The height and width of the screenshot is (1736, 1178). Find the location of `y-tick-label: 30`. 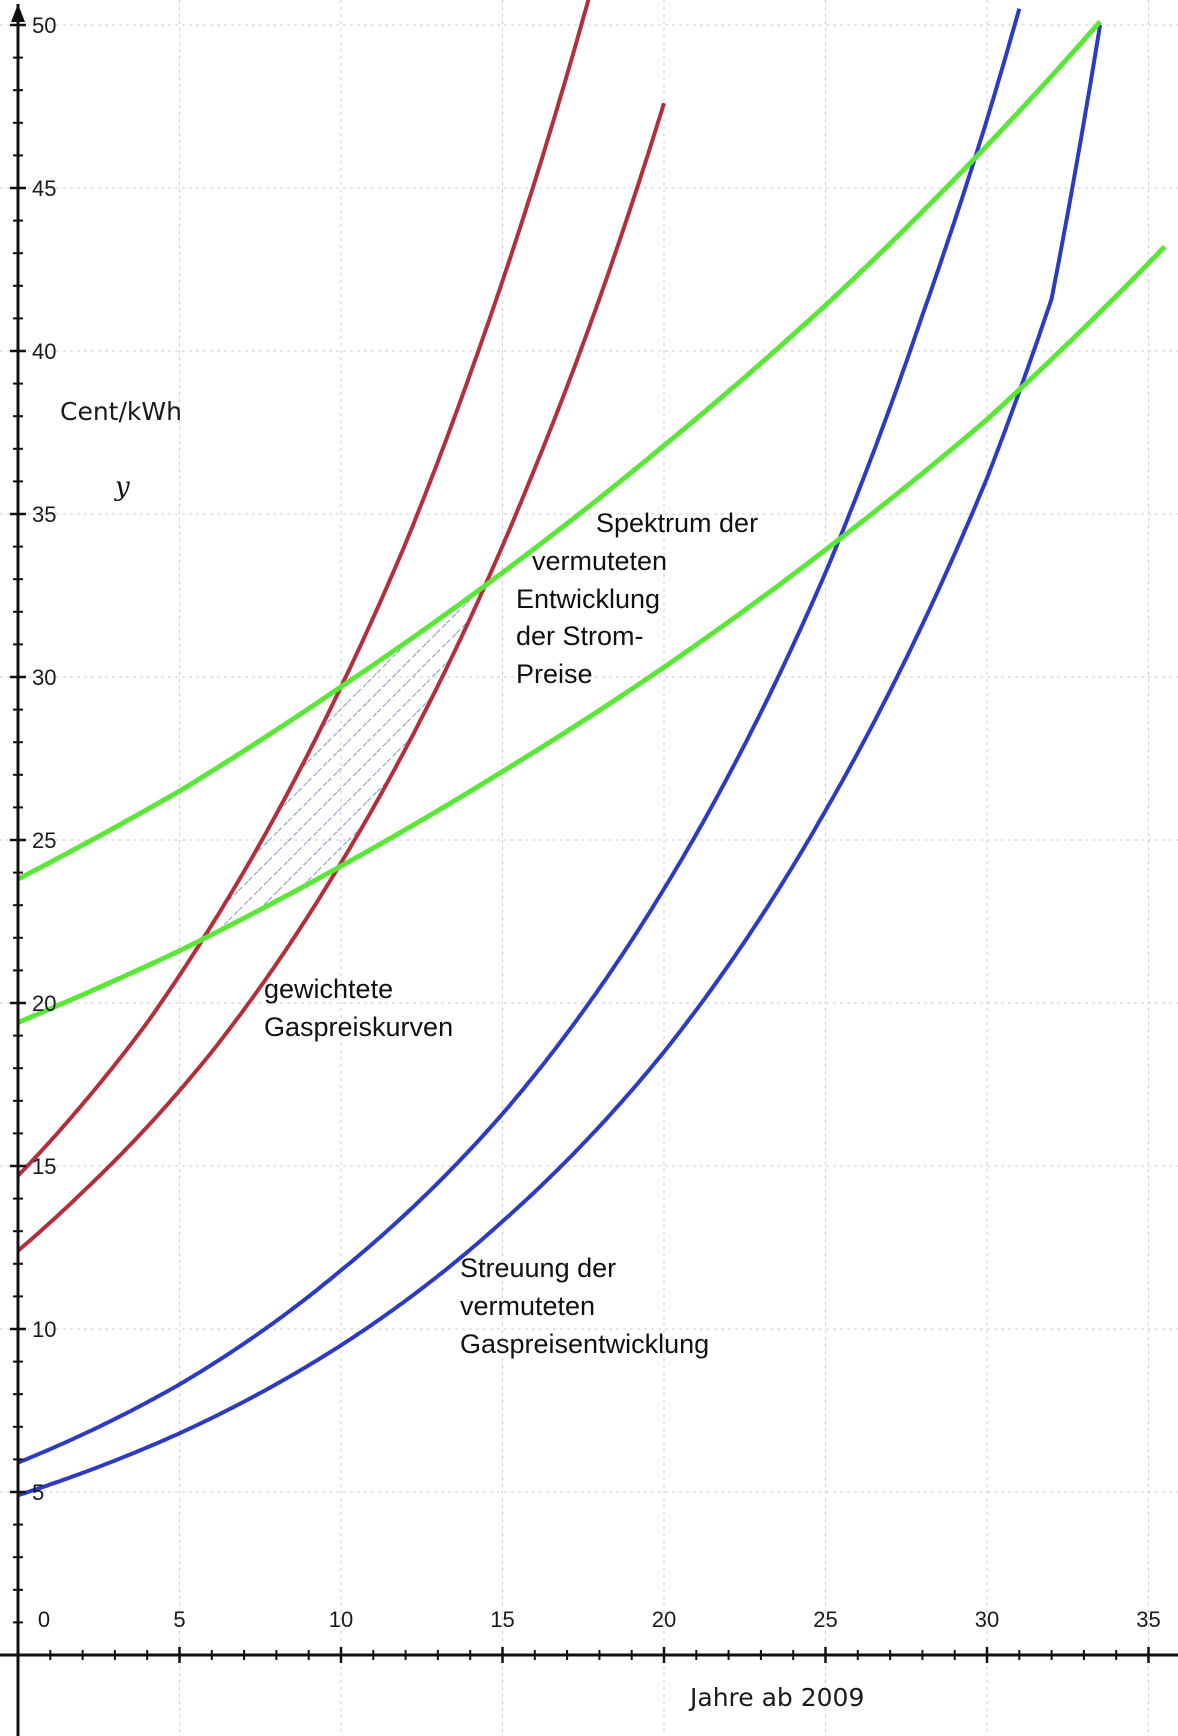

y-tick-label: 30 is located at coordinates (44, 677).